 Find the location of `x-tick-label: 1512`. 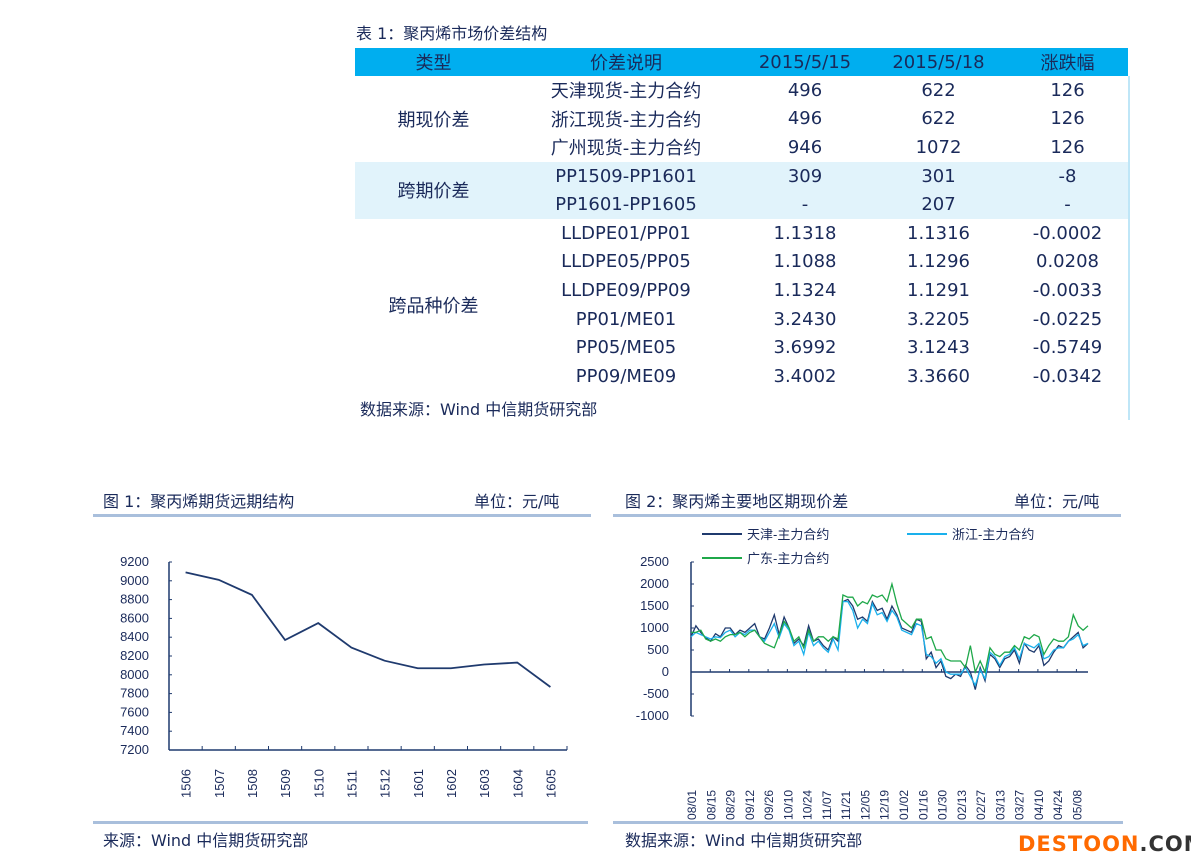

x-tick-label: 1512 is located at coordinates (385, 783).